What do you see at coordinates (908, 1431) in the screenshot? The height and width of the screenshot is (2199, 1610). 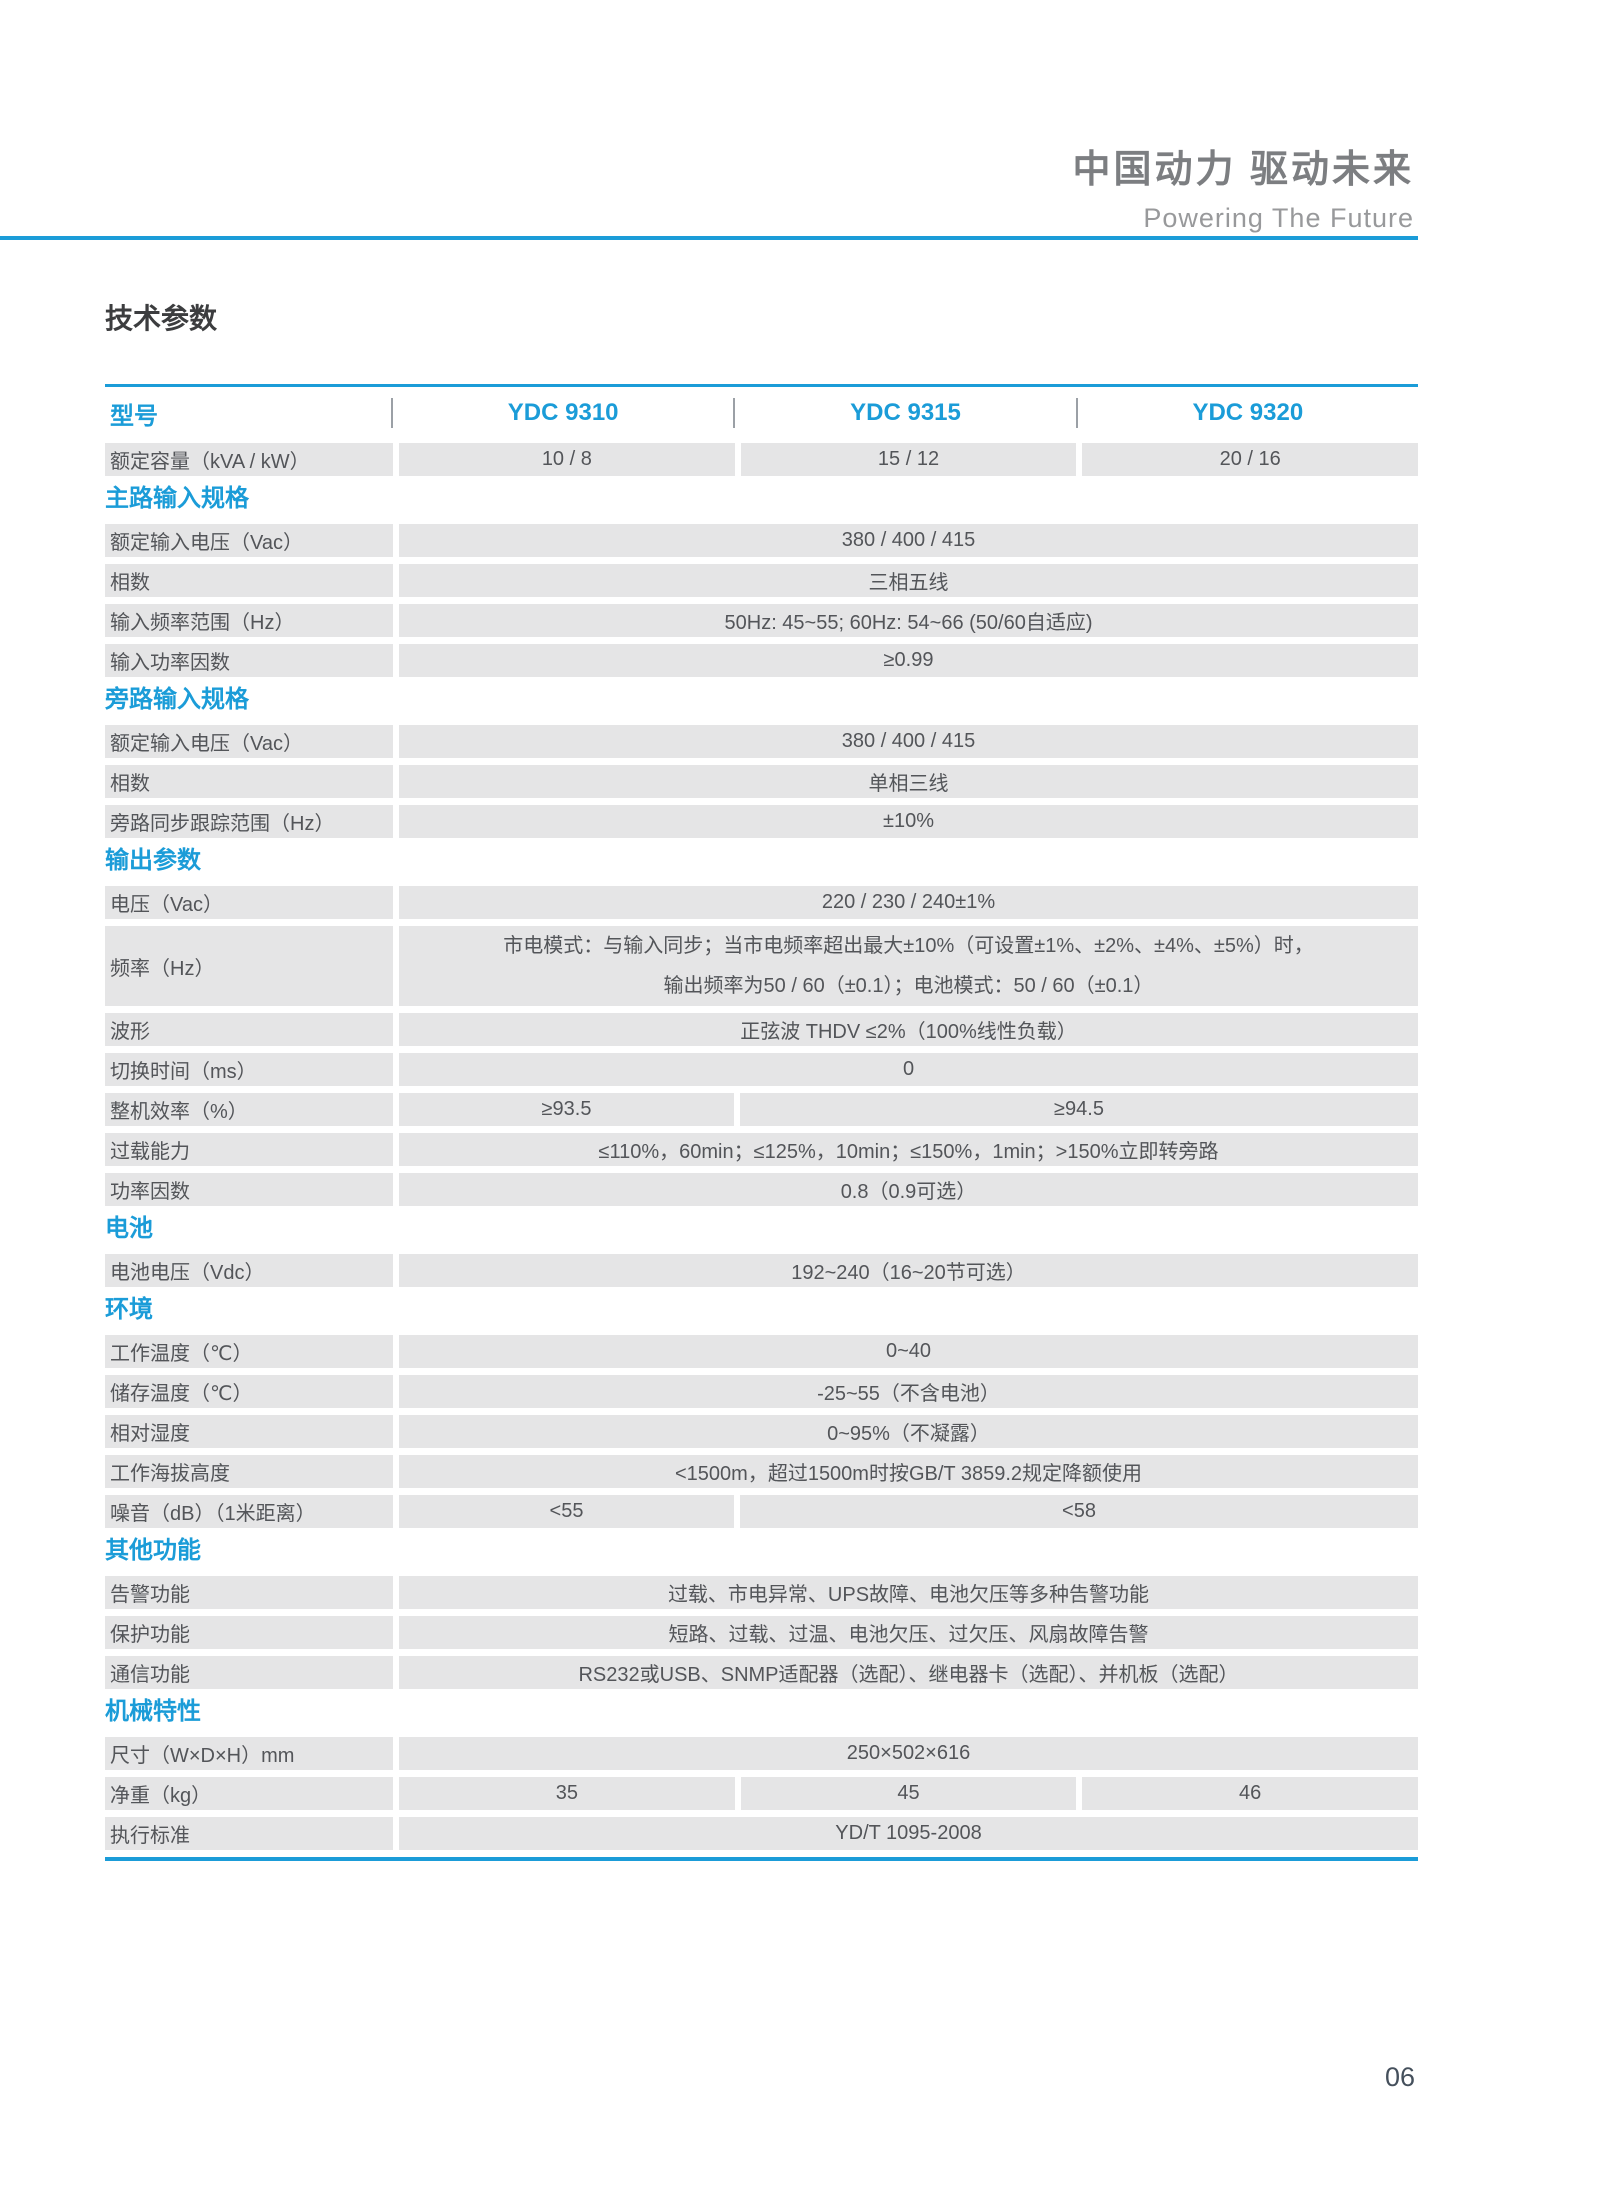 I see `row-value: 0~95%（不凝露）` at bounding box center [908, 1431].